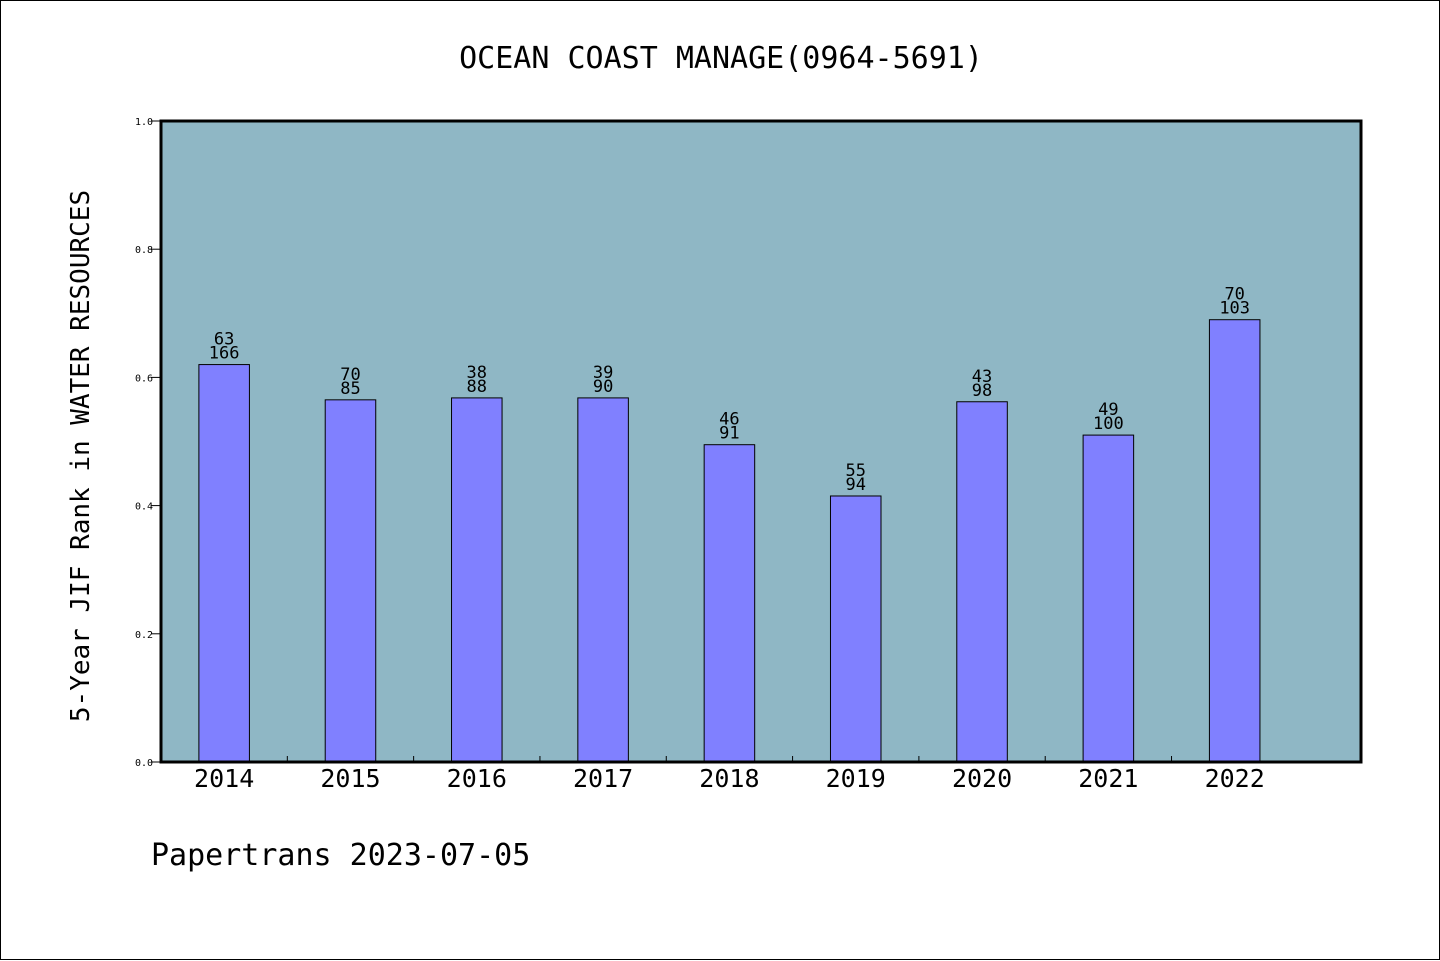 This screenshot has width=1440, height=961. What do you see at coordinates (224, 354) in the screenshot?
I see `total-label: 166` at bounding box center [224, 354].